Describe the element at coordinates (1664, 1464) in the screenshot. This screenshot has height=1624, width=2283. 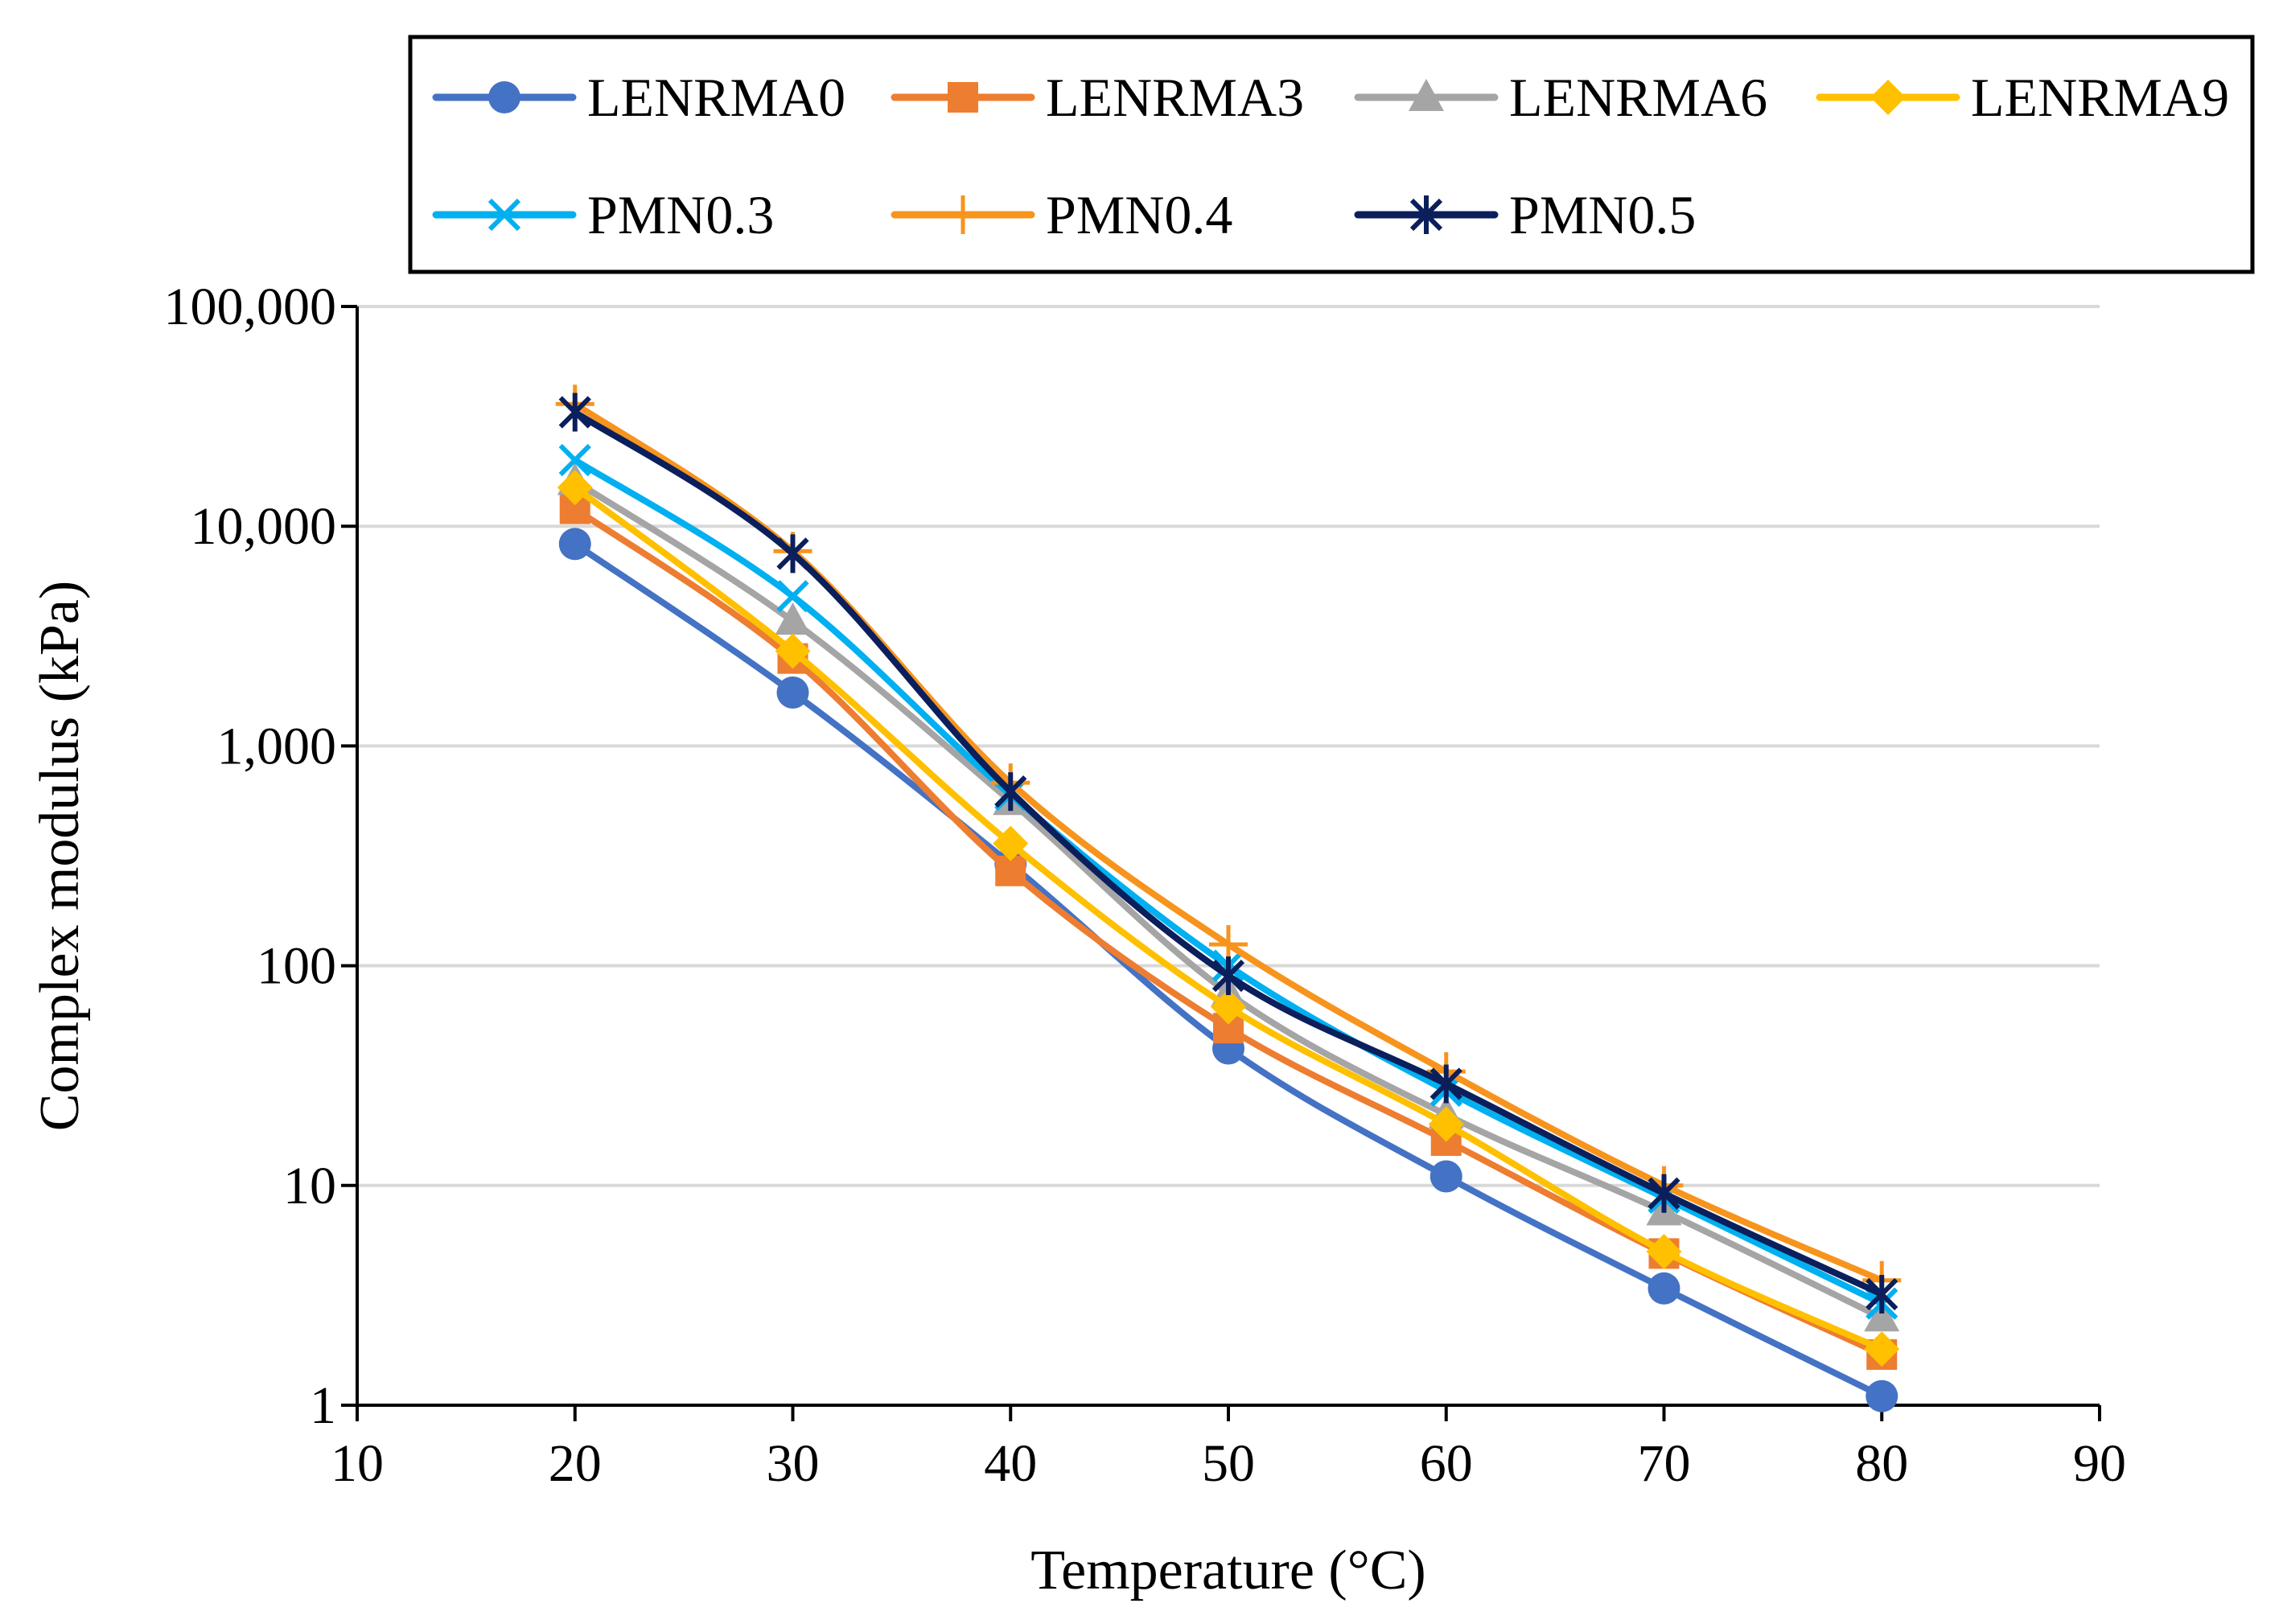
I see `x-tick-label: 70` at that location.